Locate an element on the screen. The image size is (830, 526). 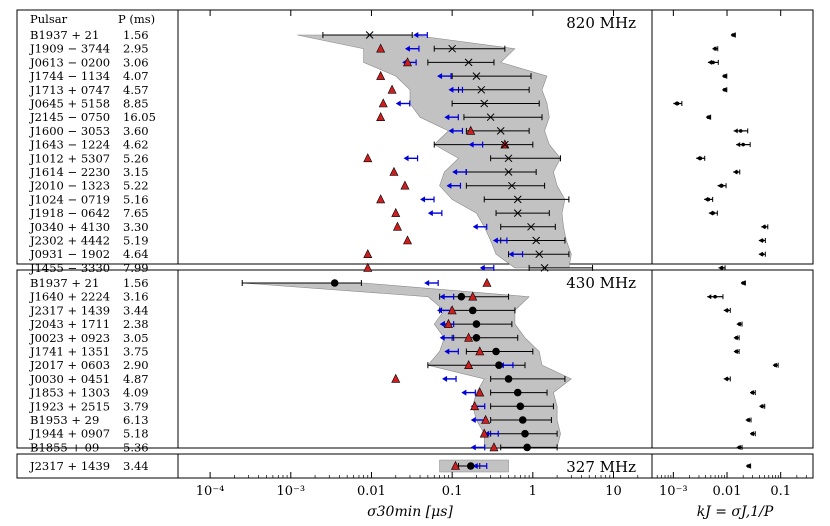
panel-frequency-label: 820 MHz is located at coordinates (601, 23).